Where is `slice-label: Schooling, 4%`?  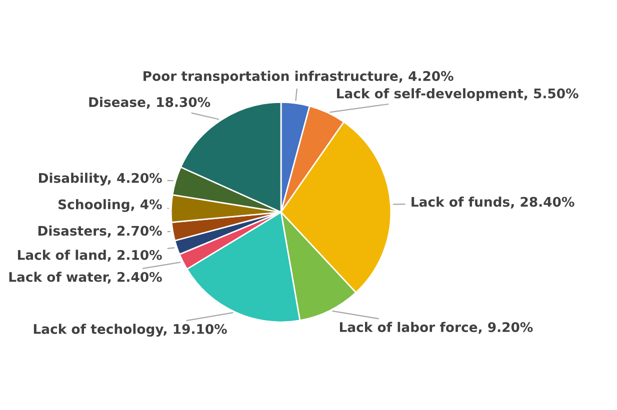 slice-label: Schooling, 4% is located at coordinates (110, 205).